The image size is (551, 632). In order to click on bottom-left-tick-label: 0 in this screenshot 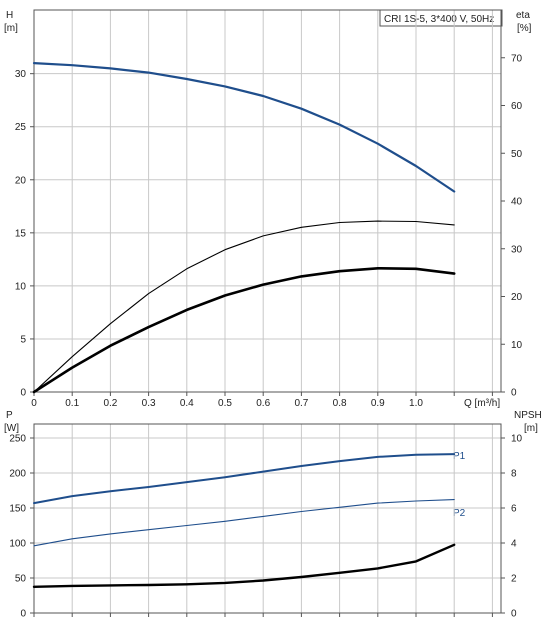, I will do `click(23, 614)`.